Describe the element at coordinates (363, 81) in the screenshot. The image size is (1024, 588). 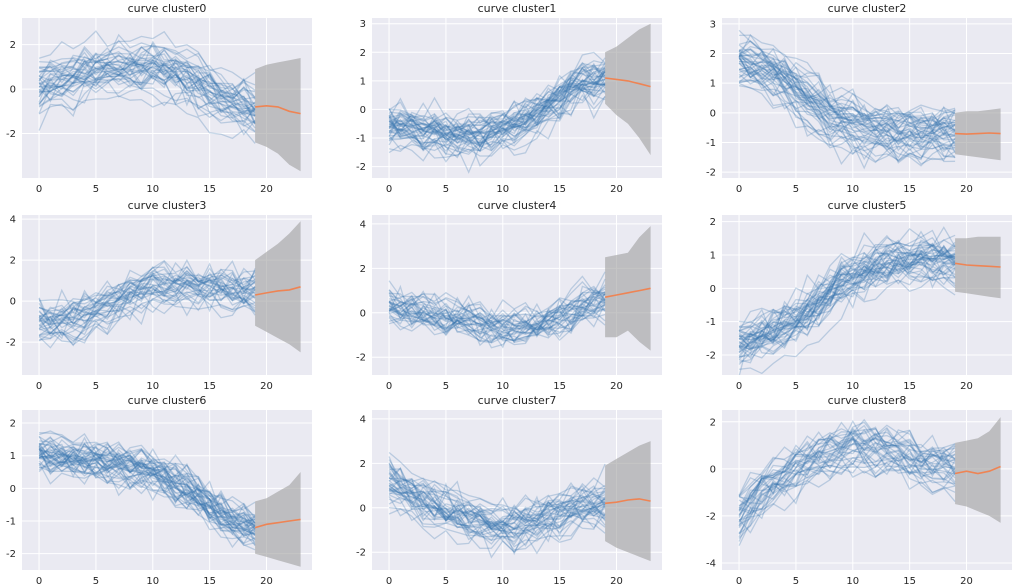
I see `y-tick-label: 1` at that location.